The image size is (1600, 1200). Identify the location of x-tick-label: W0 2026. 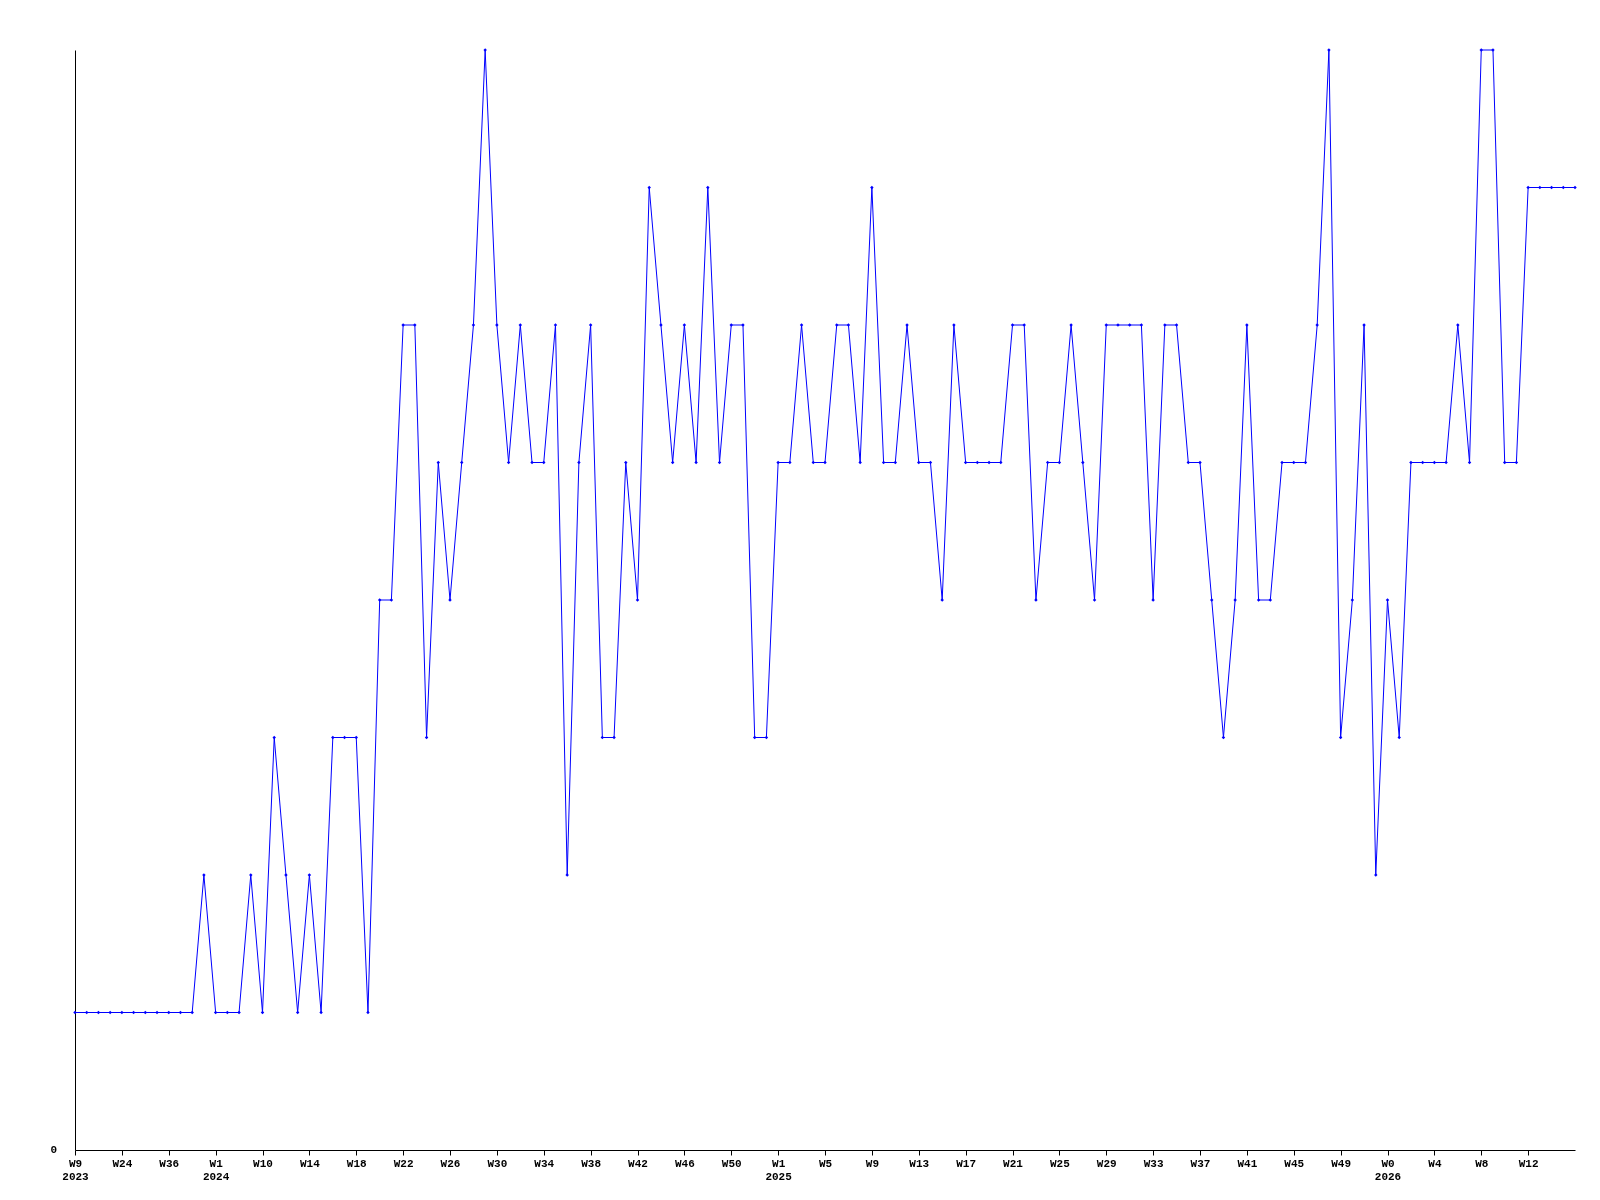
(1388, 1170).